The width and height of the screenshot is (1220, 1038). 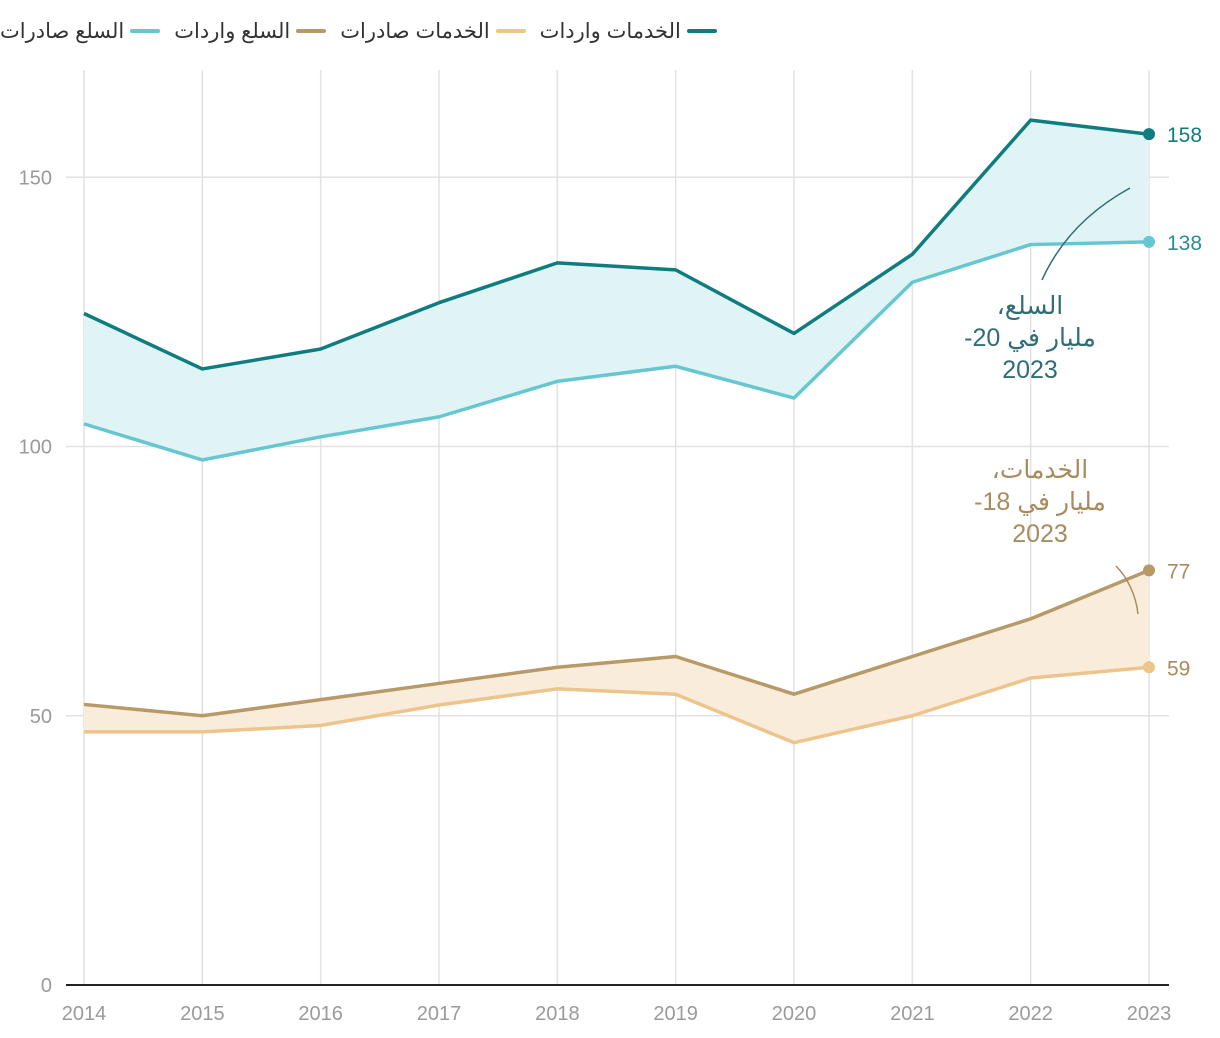 I want to click on end-label-goods_exports: 138, so click(x=1184, y=243).